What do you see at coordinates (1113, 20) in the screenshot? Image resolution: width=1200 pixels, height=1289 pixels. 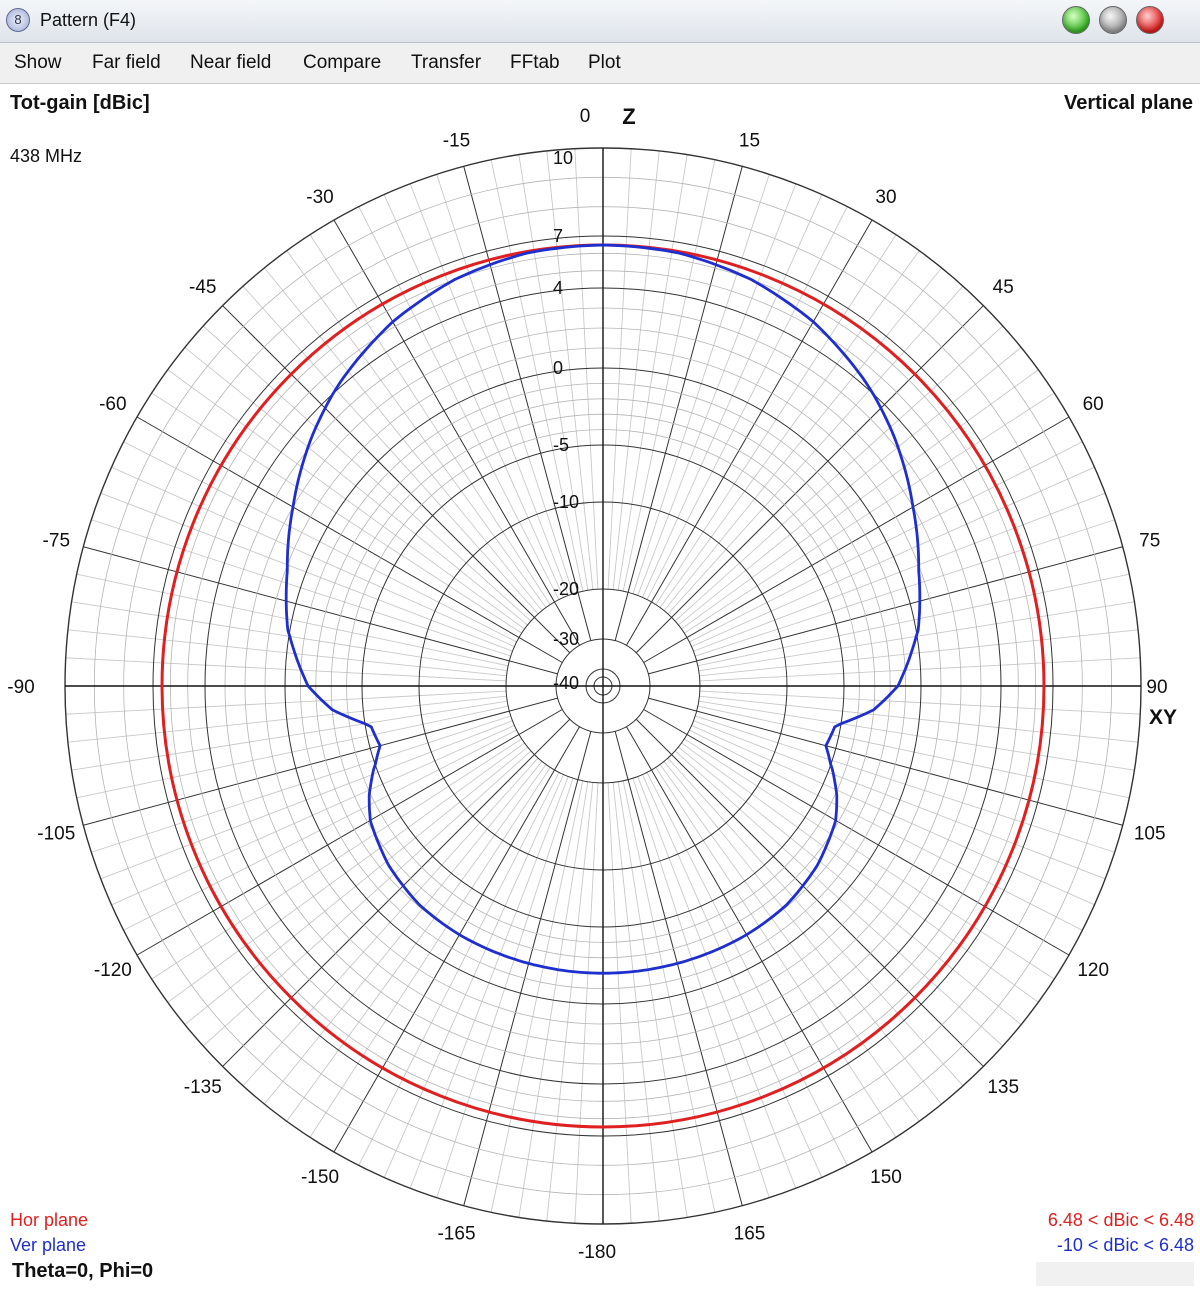 I see `maximize-button` at bounding box center [1113, 20].